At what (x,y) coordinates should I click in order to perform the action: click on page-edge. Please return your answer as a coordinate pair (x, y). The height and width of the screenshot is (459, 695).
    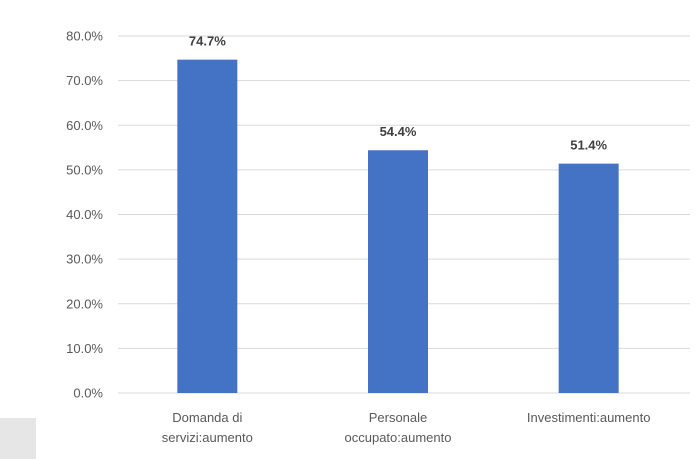
    Looking at the image, I should click on (18, 438).